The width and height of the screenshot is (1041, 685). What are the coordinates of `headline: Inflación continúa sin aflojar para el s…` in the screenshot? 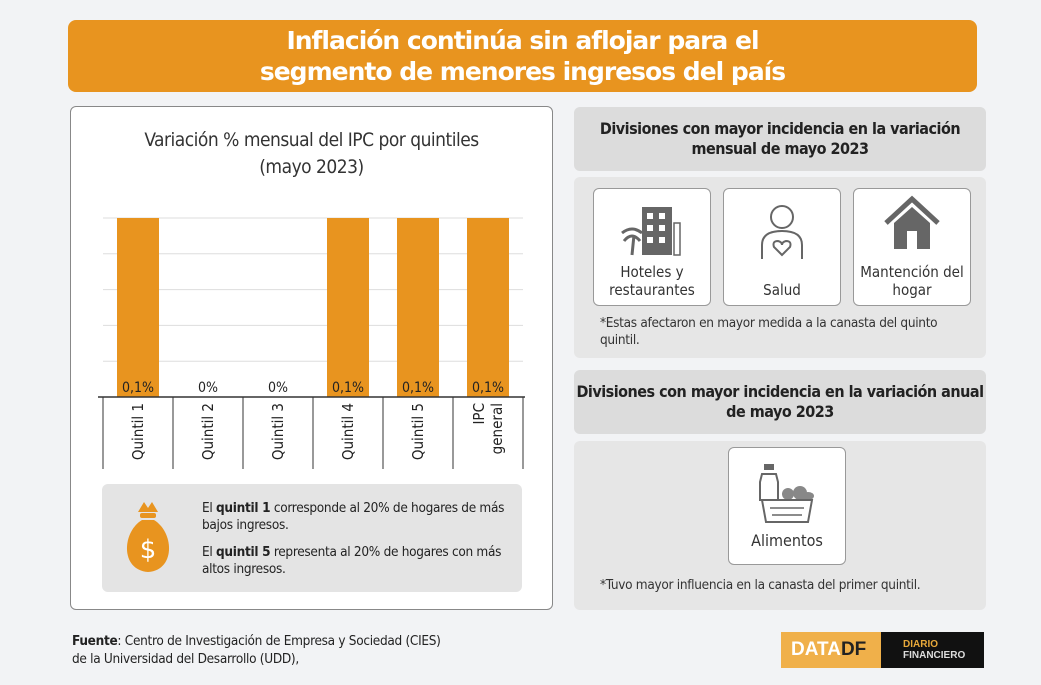 It's located at (522, 56).